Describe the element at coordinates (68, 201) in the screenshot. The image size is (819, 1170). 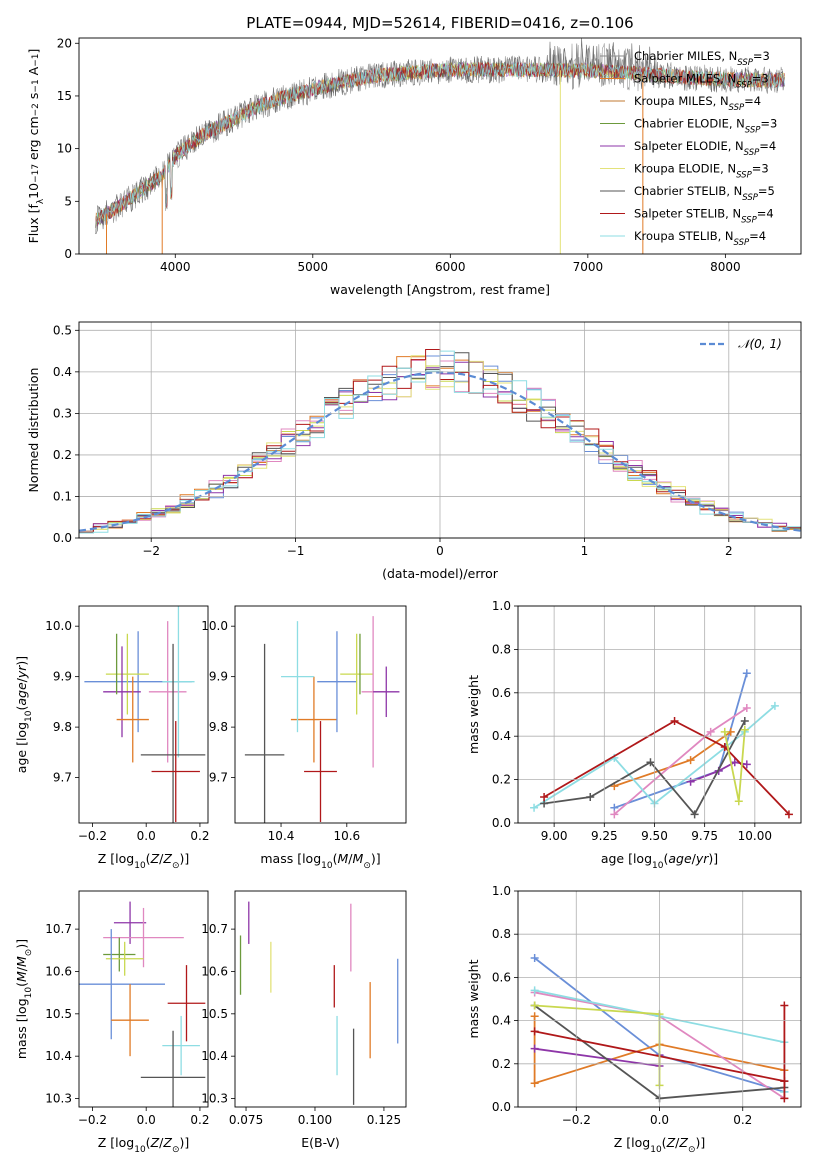
I see `y-tick-label: 5` at that location.